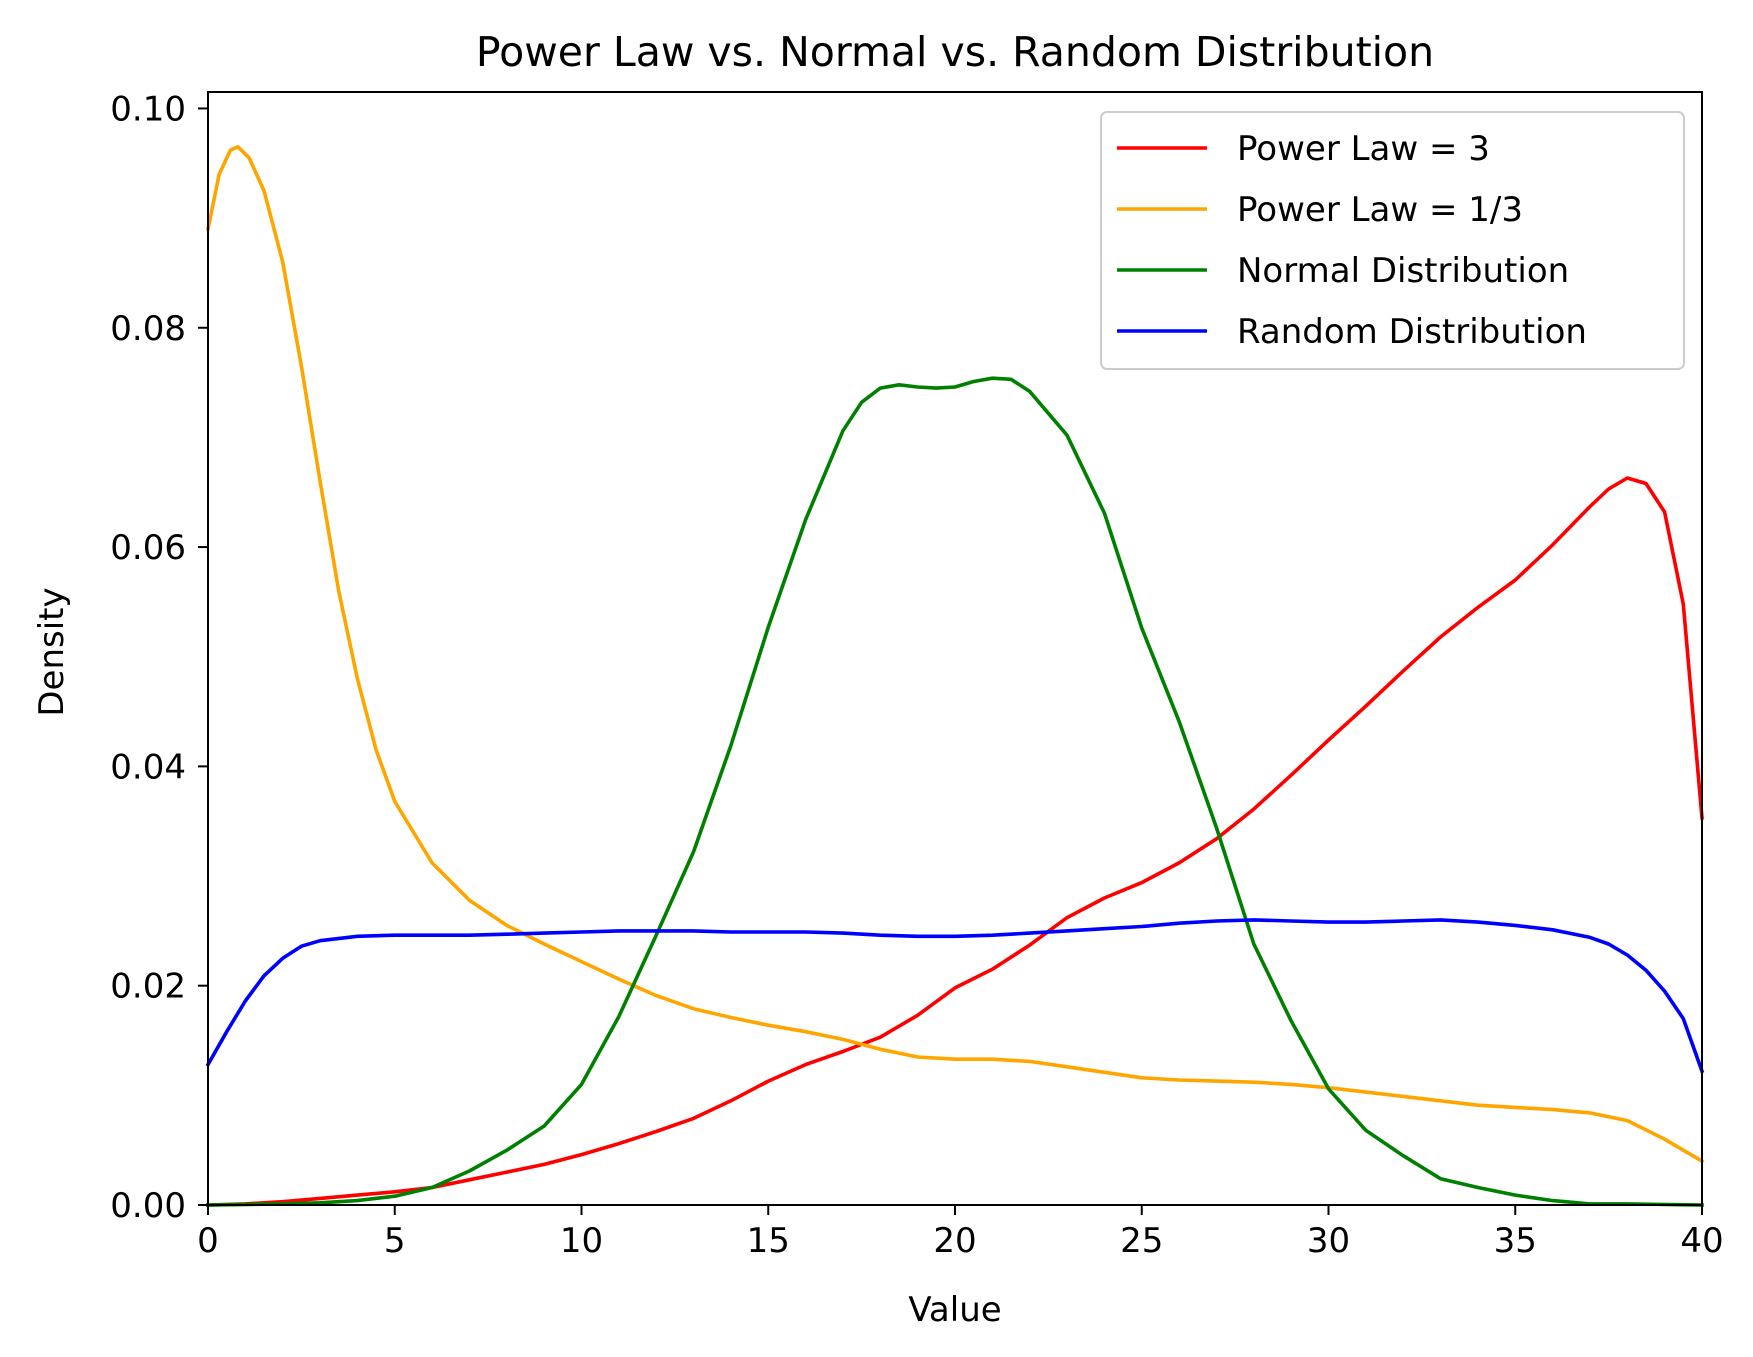 The height and width of the screenshot is (1357, 1753). I want to click on y-tick-label: 0.04, so click(148, 767).